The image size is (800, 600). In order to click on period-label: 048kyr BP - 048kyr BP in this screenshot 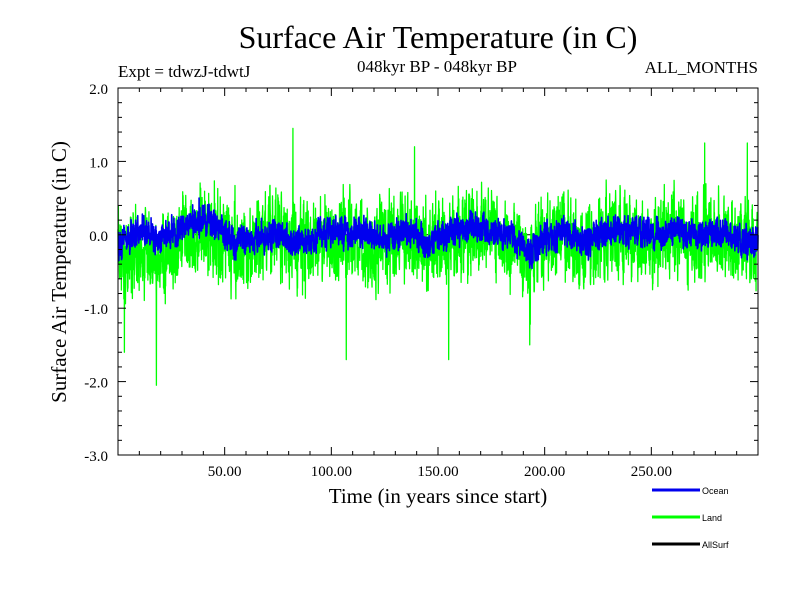, I will do `click(437, 66)`.